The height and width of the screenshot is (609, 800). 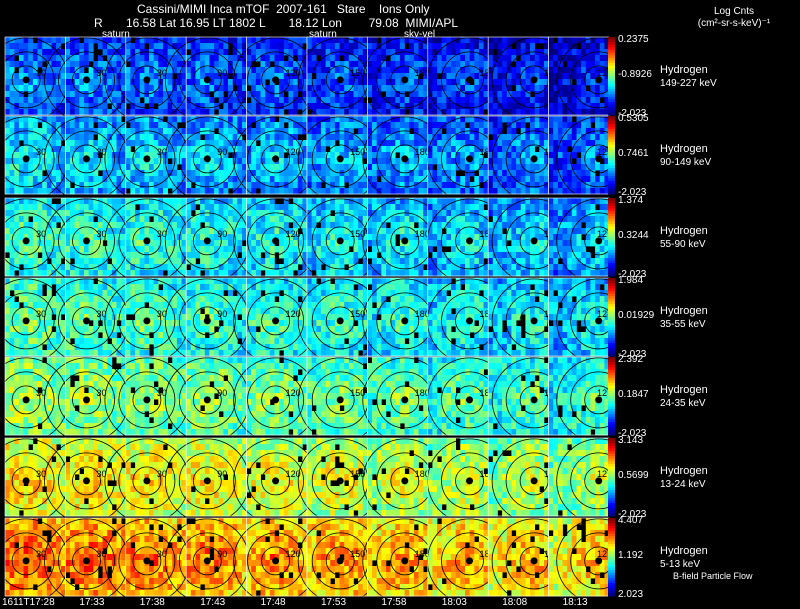 I want to click on contour-label: 180, so click(x=616, y=73).